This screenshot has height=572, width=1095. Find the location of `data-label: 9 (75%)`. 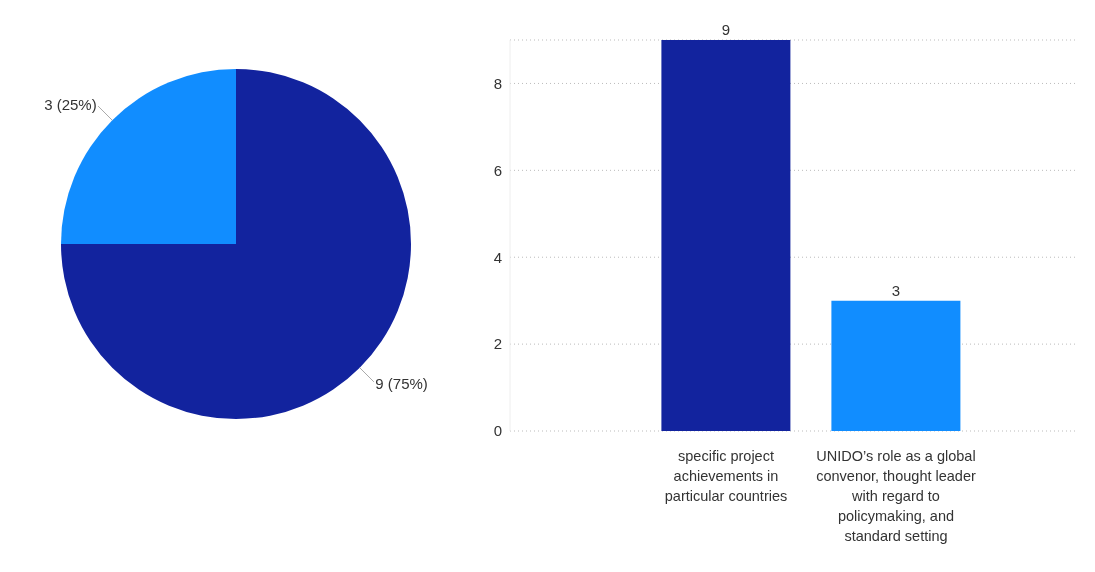

data-label: 9 (75%) is located at coordinates (401, 383).